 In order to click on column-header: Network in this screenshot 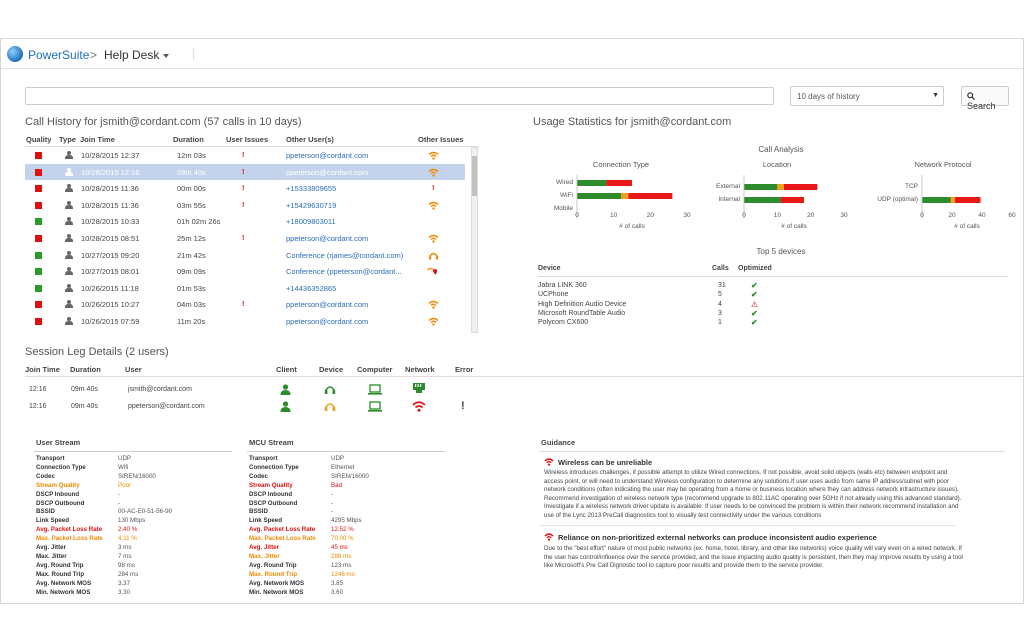, I will do `click(420, 369)`.